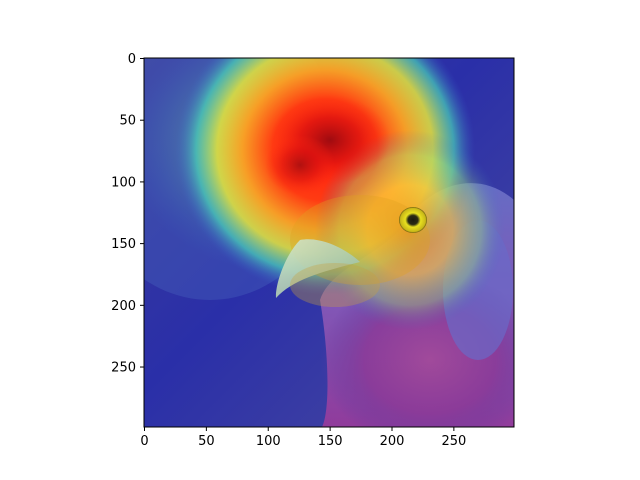 Image resolution: width=640 pixels, height=480 pixels. Describe the element at coordinates (392, 441) in the screenshot. I see `x-tick-label: 200` at that location.